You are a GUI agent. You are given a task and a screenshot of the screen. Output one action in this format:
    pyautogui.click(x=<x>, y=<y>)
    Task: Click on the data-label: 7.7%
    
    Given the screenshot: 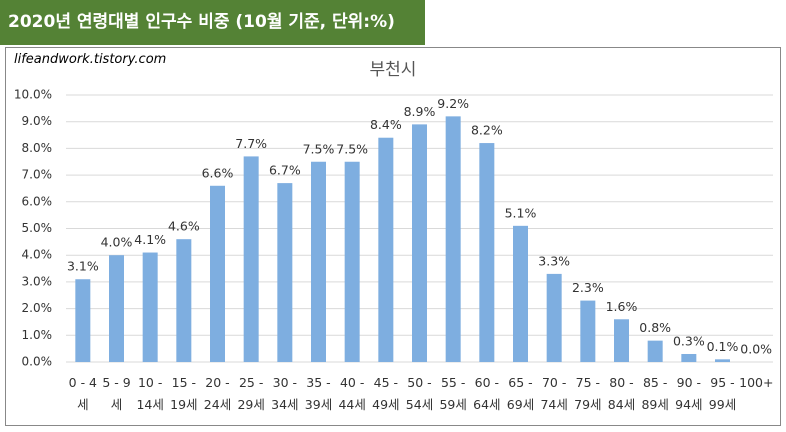 What is the action you would take?
    pyautogui.click(x=251, y=143)
    